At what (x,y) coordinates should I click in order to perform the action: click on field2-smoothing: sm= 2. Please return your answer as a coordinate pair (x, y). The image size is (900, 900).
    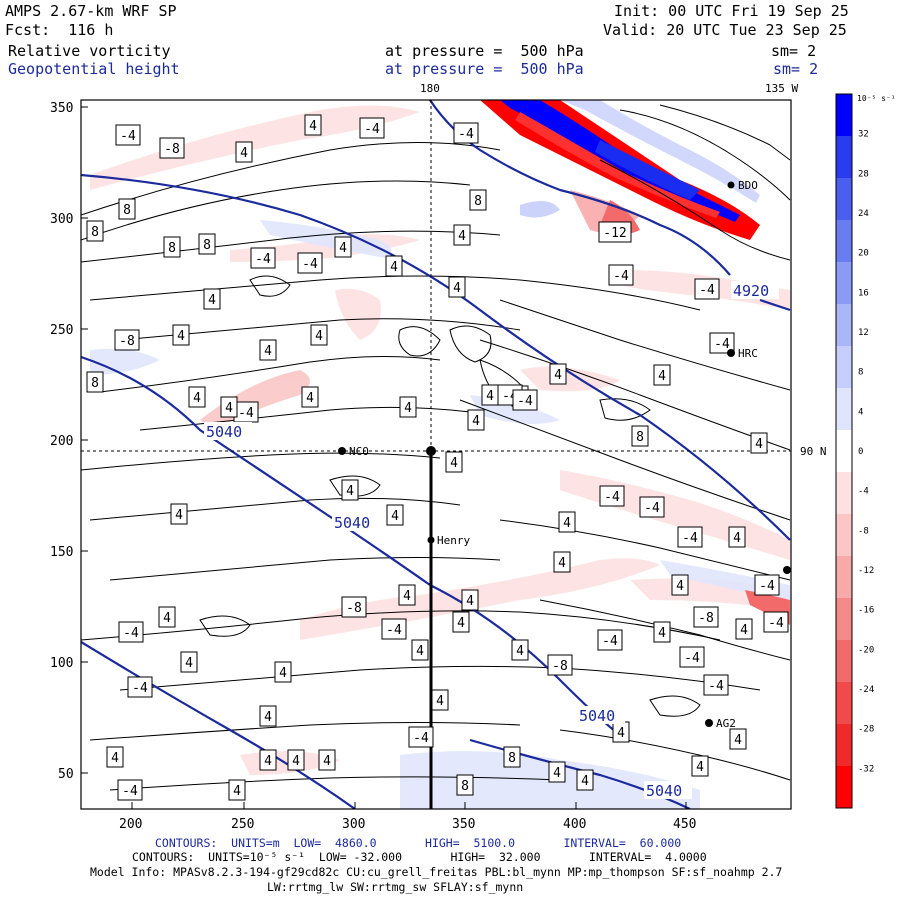
    Looking at the image, I should click on (796, 69).